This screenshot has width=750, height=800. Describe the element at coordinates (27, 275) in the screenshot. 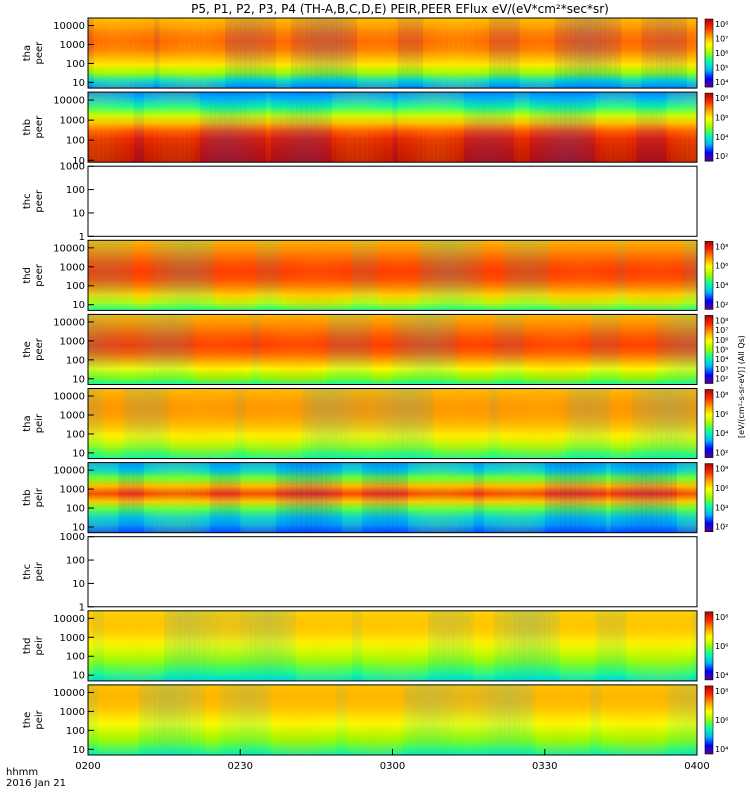

I see `panel-label: thd` at that location.